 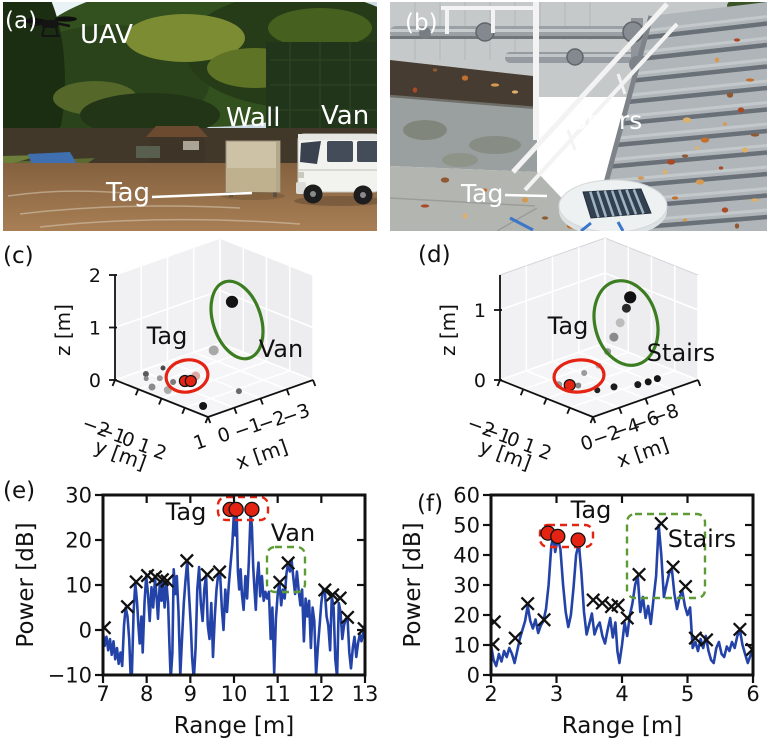 I want to click on stairs-annotation-ellipse, so click(x=626, y=323).